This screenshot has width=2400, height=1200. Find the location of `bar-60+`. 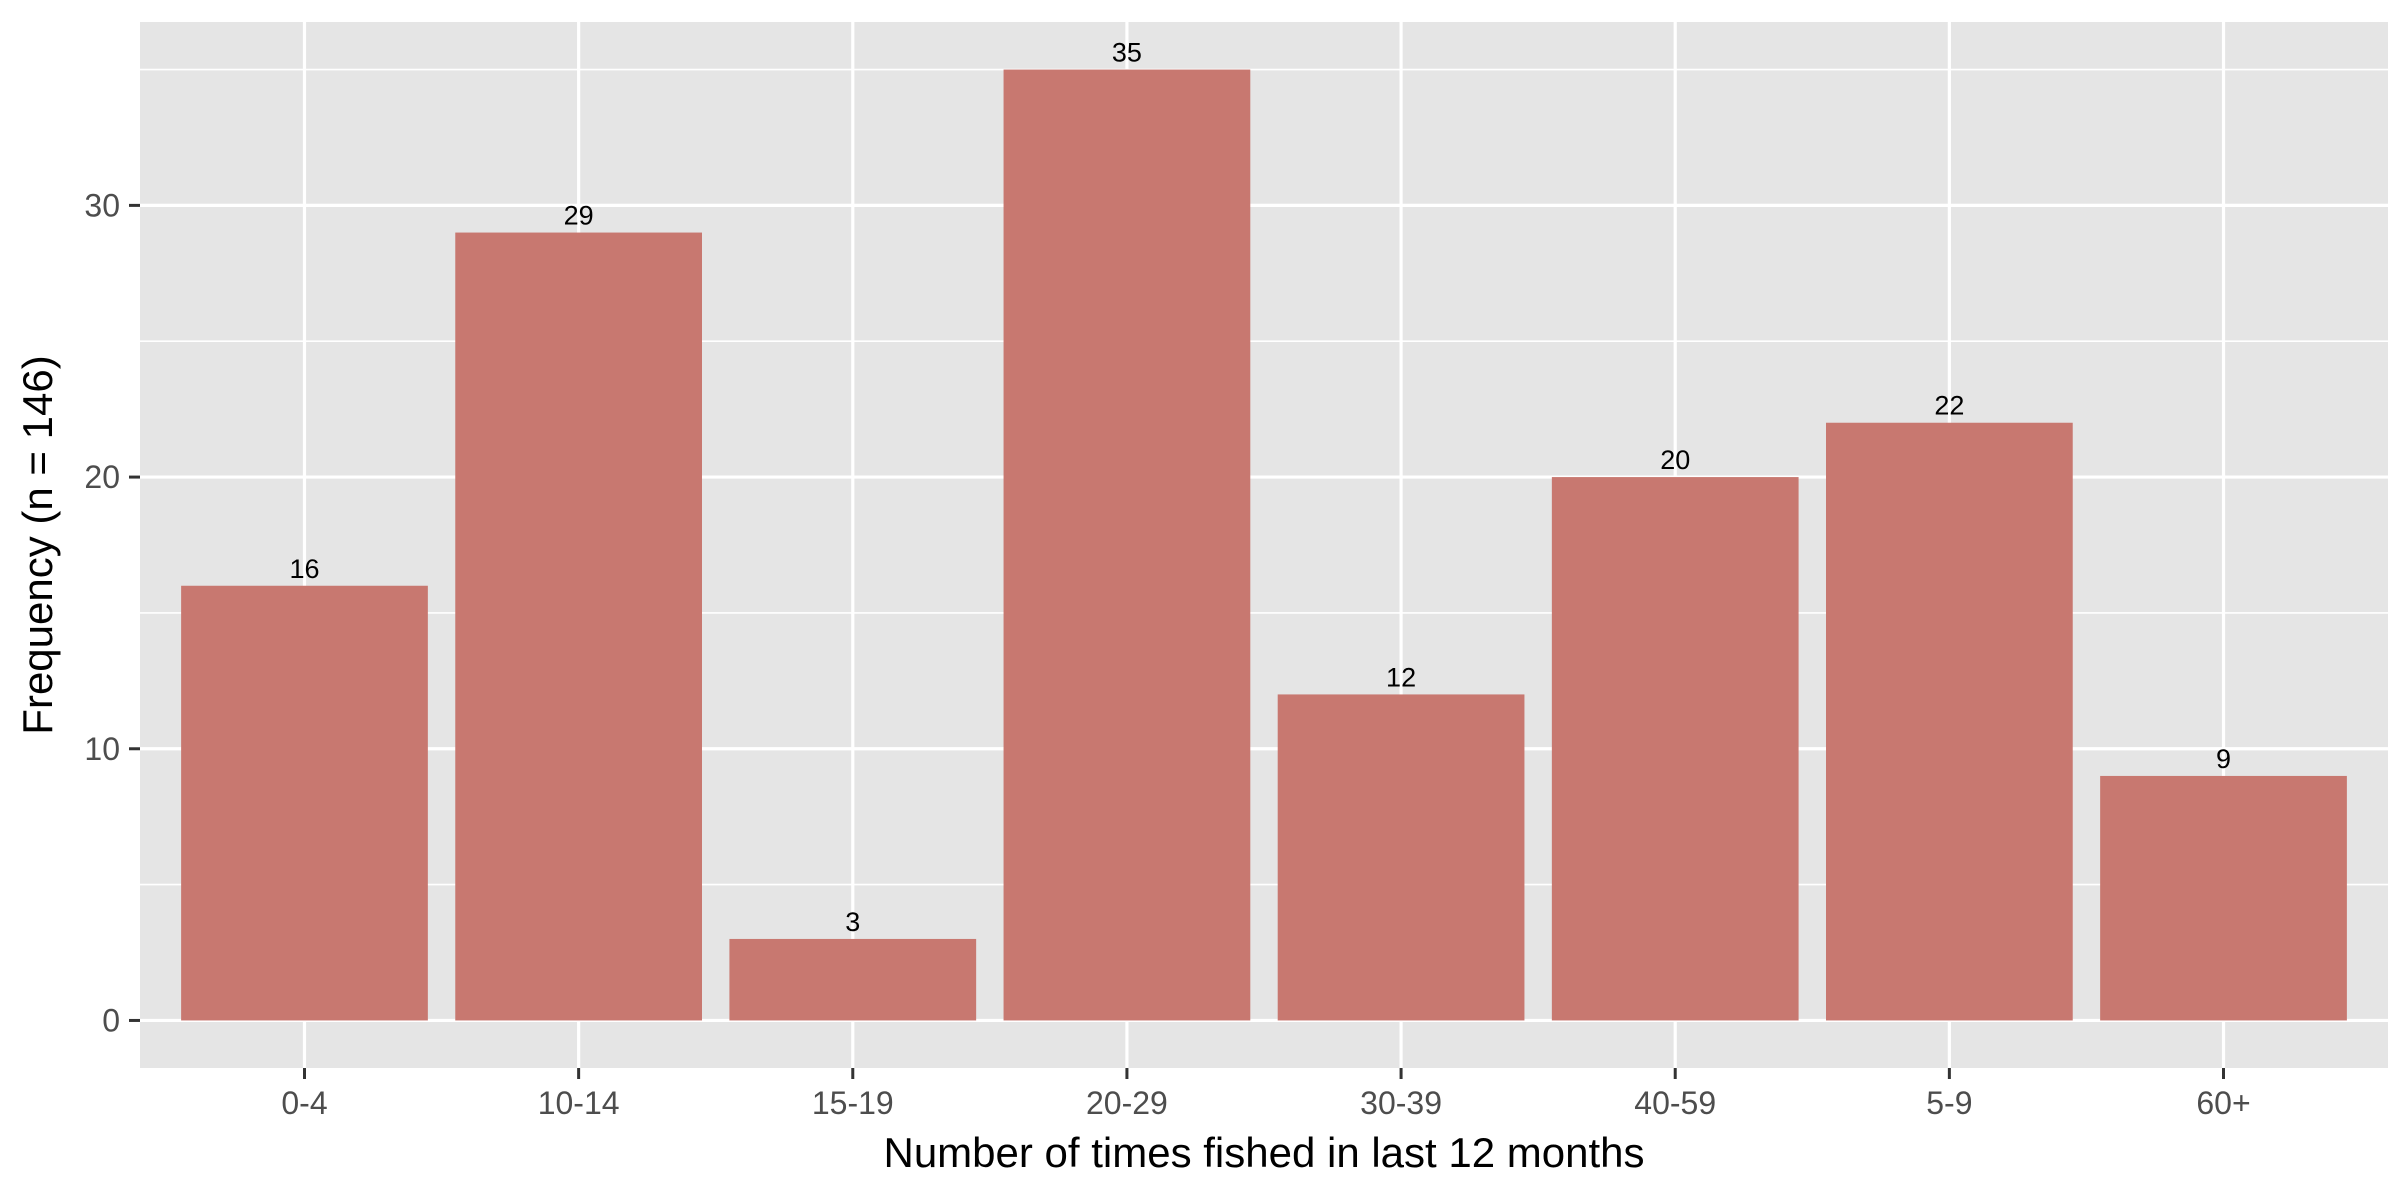

bar-60+ is located at coordinates (2223, 898).